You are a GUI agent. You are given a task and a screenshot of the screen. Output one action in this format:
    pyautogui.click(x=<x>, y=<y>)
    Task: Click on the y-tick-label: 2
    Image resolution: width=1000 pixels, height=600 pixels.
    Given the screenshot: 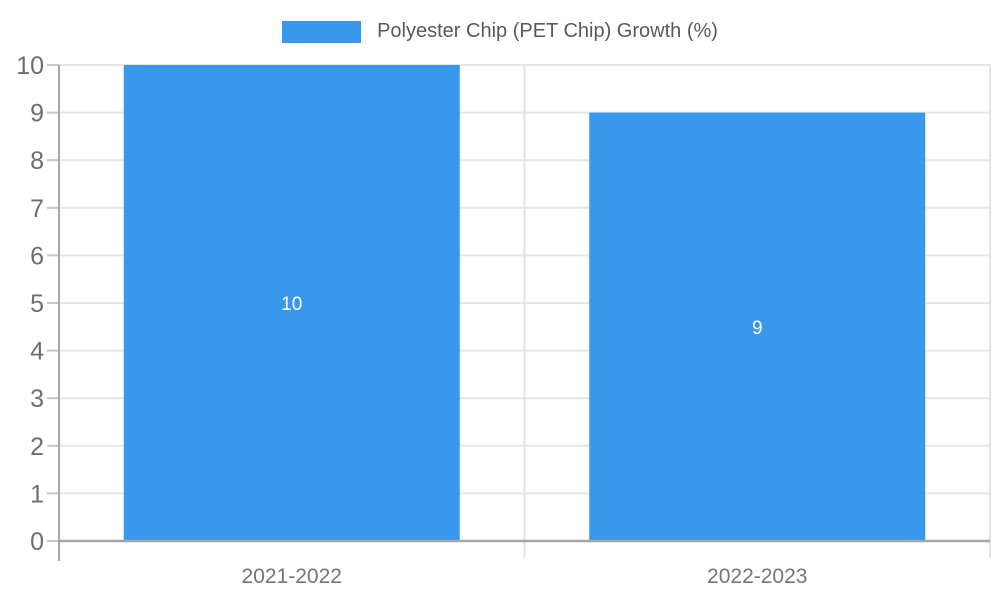 What is the action you would take?
    pyautogui.click(x=37, y=447)
    